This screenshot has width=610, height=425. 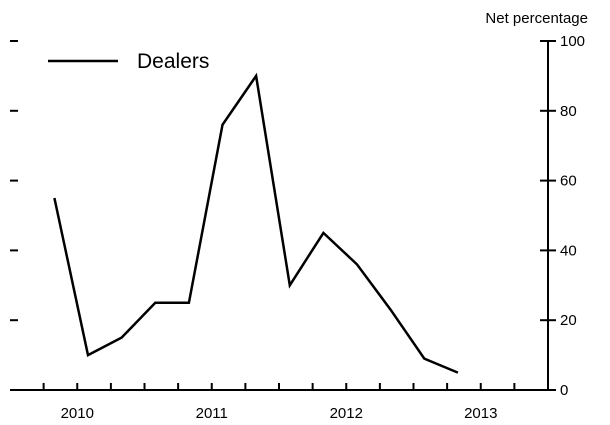 I want to click on legend-label-dealers: Dealers, so click(x=173, y=61).